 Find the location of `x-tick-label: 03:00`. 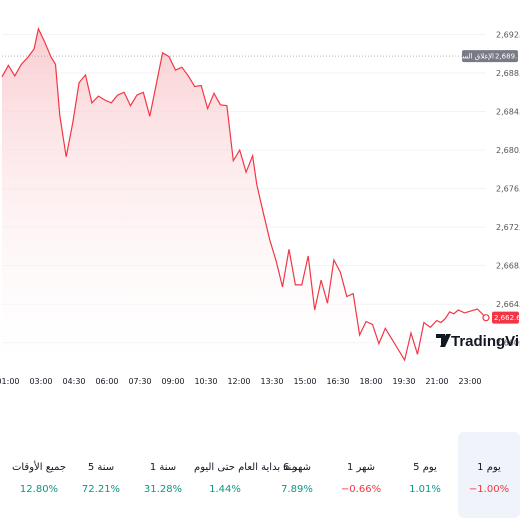

x-tick-label: 03:00 is located at coordinates (40, 381).